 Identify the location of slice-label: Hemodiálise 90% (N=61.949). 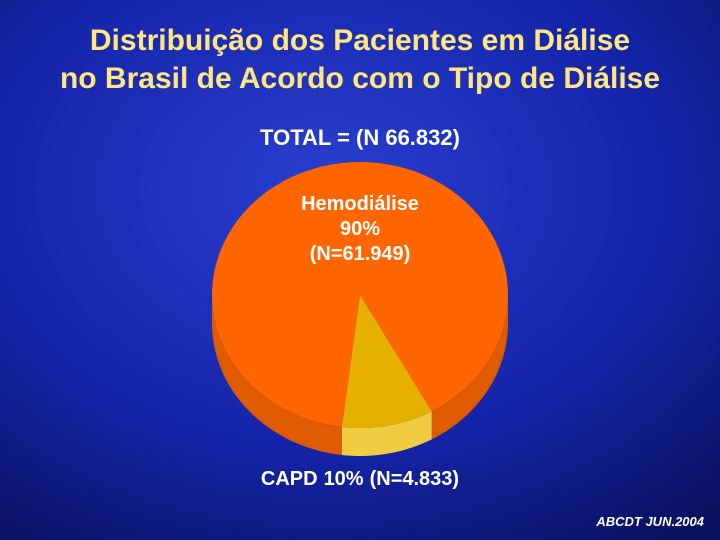
(360, 229).